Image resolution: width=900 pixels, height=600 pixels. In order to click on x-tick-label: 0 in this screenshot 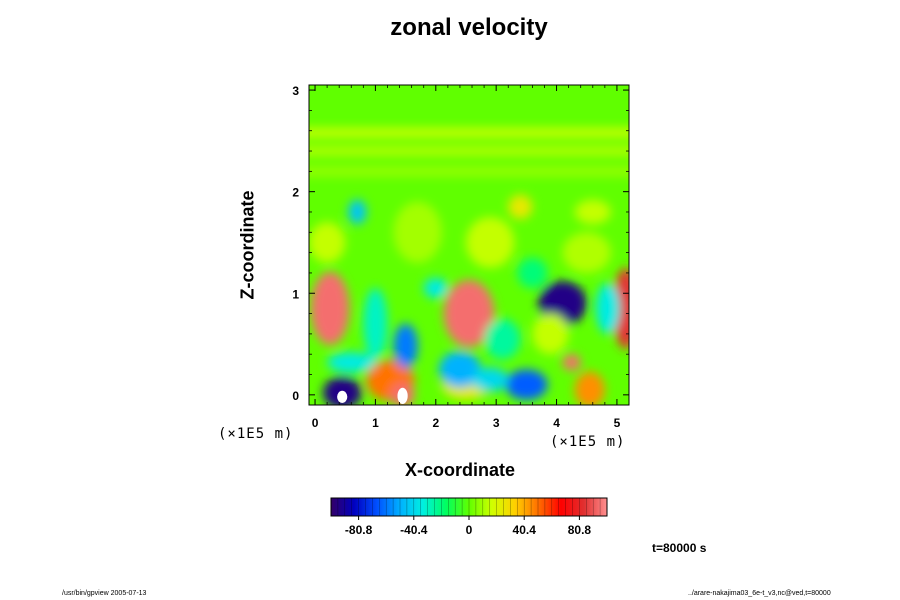, I will do `click(315, 423)`.